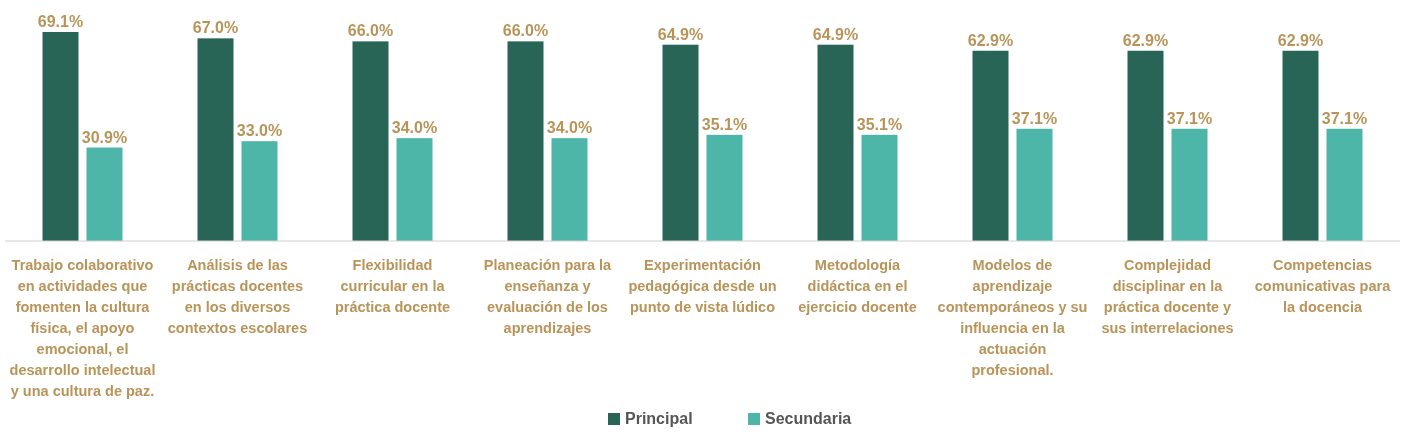 The image size is (1408, 446). I want to click on x-tick-label: Competencias comunicativas para la docencia, so click(1323, 286).